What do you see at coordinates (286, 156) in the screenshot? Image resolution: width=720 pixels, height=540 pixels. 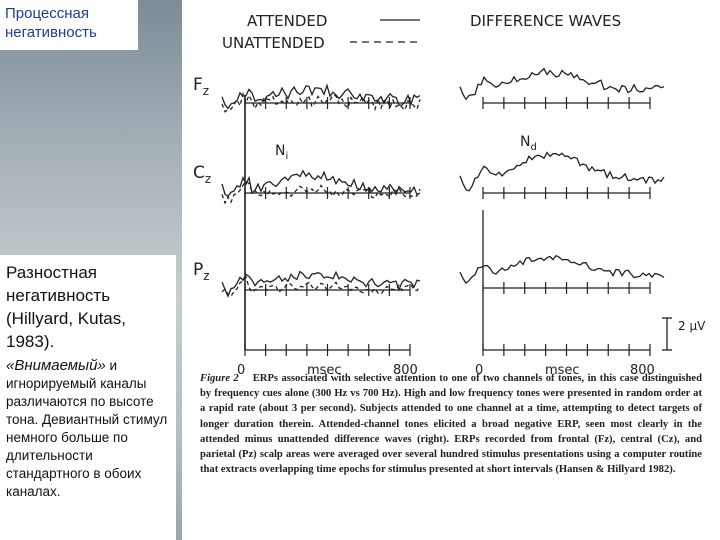 I see `label-sub: i` at bounding box center [286, 156].